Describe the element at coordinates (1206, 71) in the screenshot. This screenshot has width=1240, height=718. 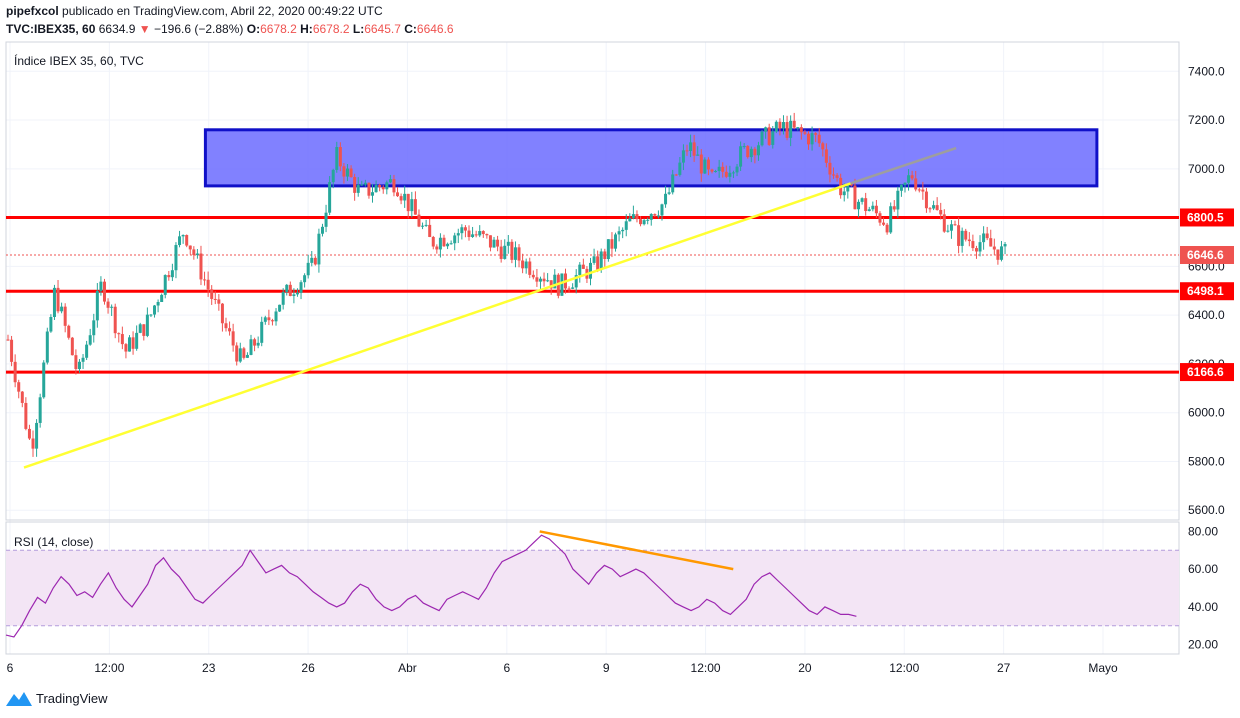
I see `price-tick-label: 7400.0` at that location.